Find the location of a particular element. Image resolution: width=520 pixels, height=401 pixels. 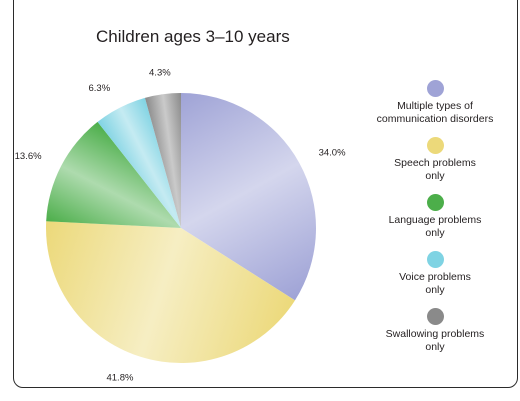

pie-slice-swallowing-problems is located at coordinates (162, 160).